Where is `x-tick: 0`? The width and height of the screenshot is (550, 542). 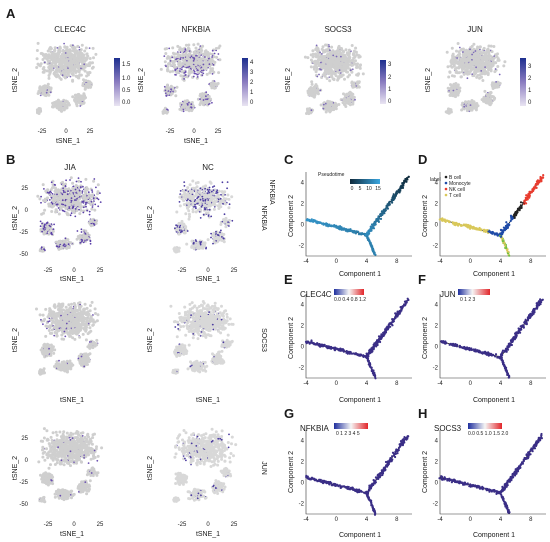 x-tick: 0 is located at coordinates (66, 132).